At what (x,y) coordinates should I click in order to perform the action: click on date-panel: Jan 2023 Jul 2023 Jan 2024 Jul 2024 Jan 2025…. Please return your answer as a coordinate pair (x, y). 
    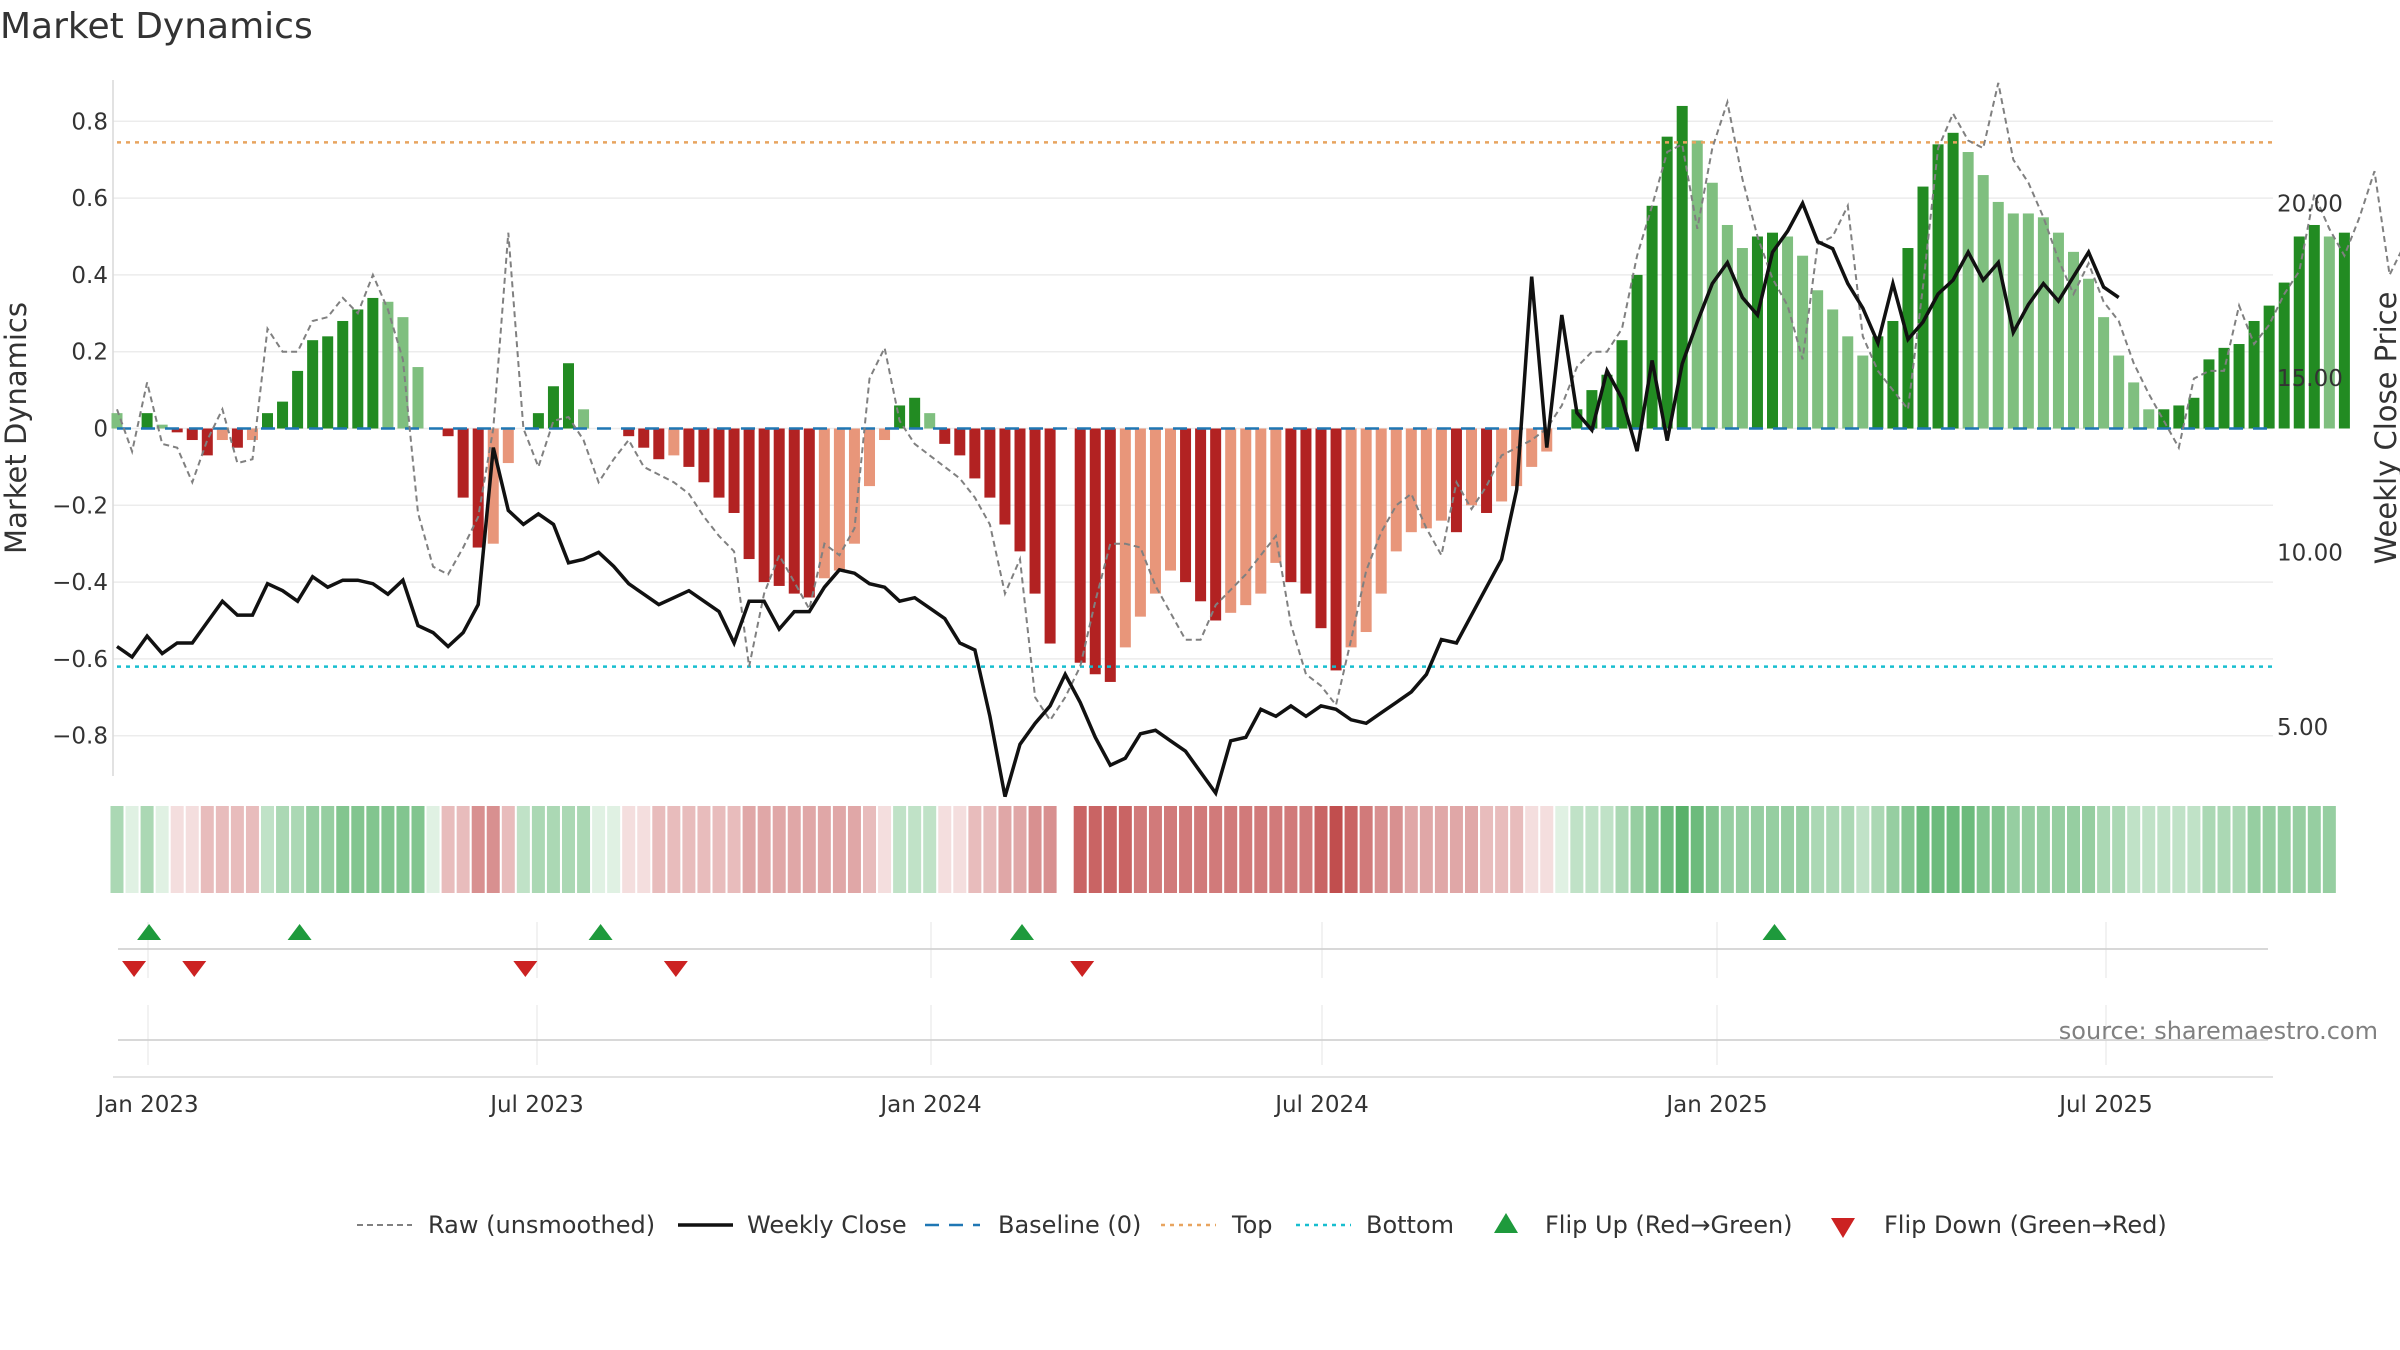
    Looking at the image, I should click on (1236, 1061).